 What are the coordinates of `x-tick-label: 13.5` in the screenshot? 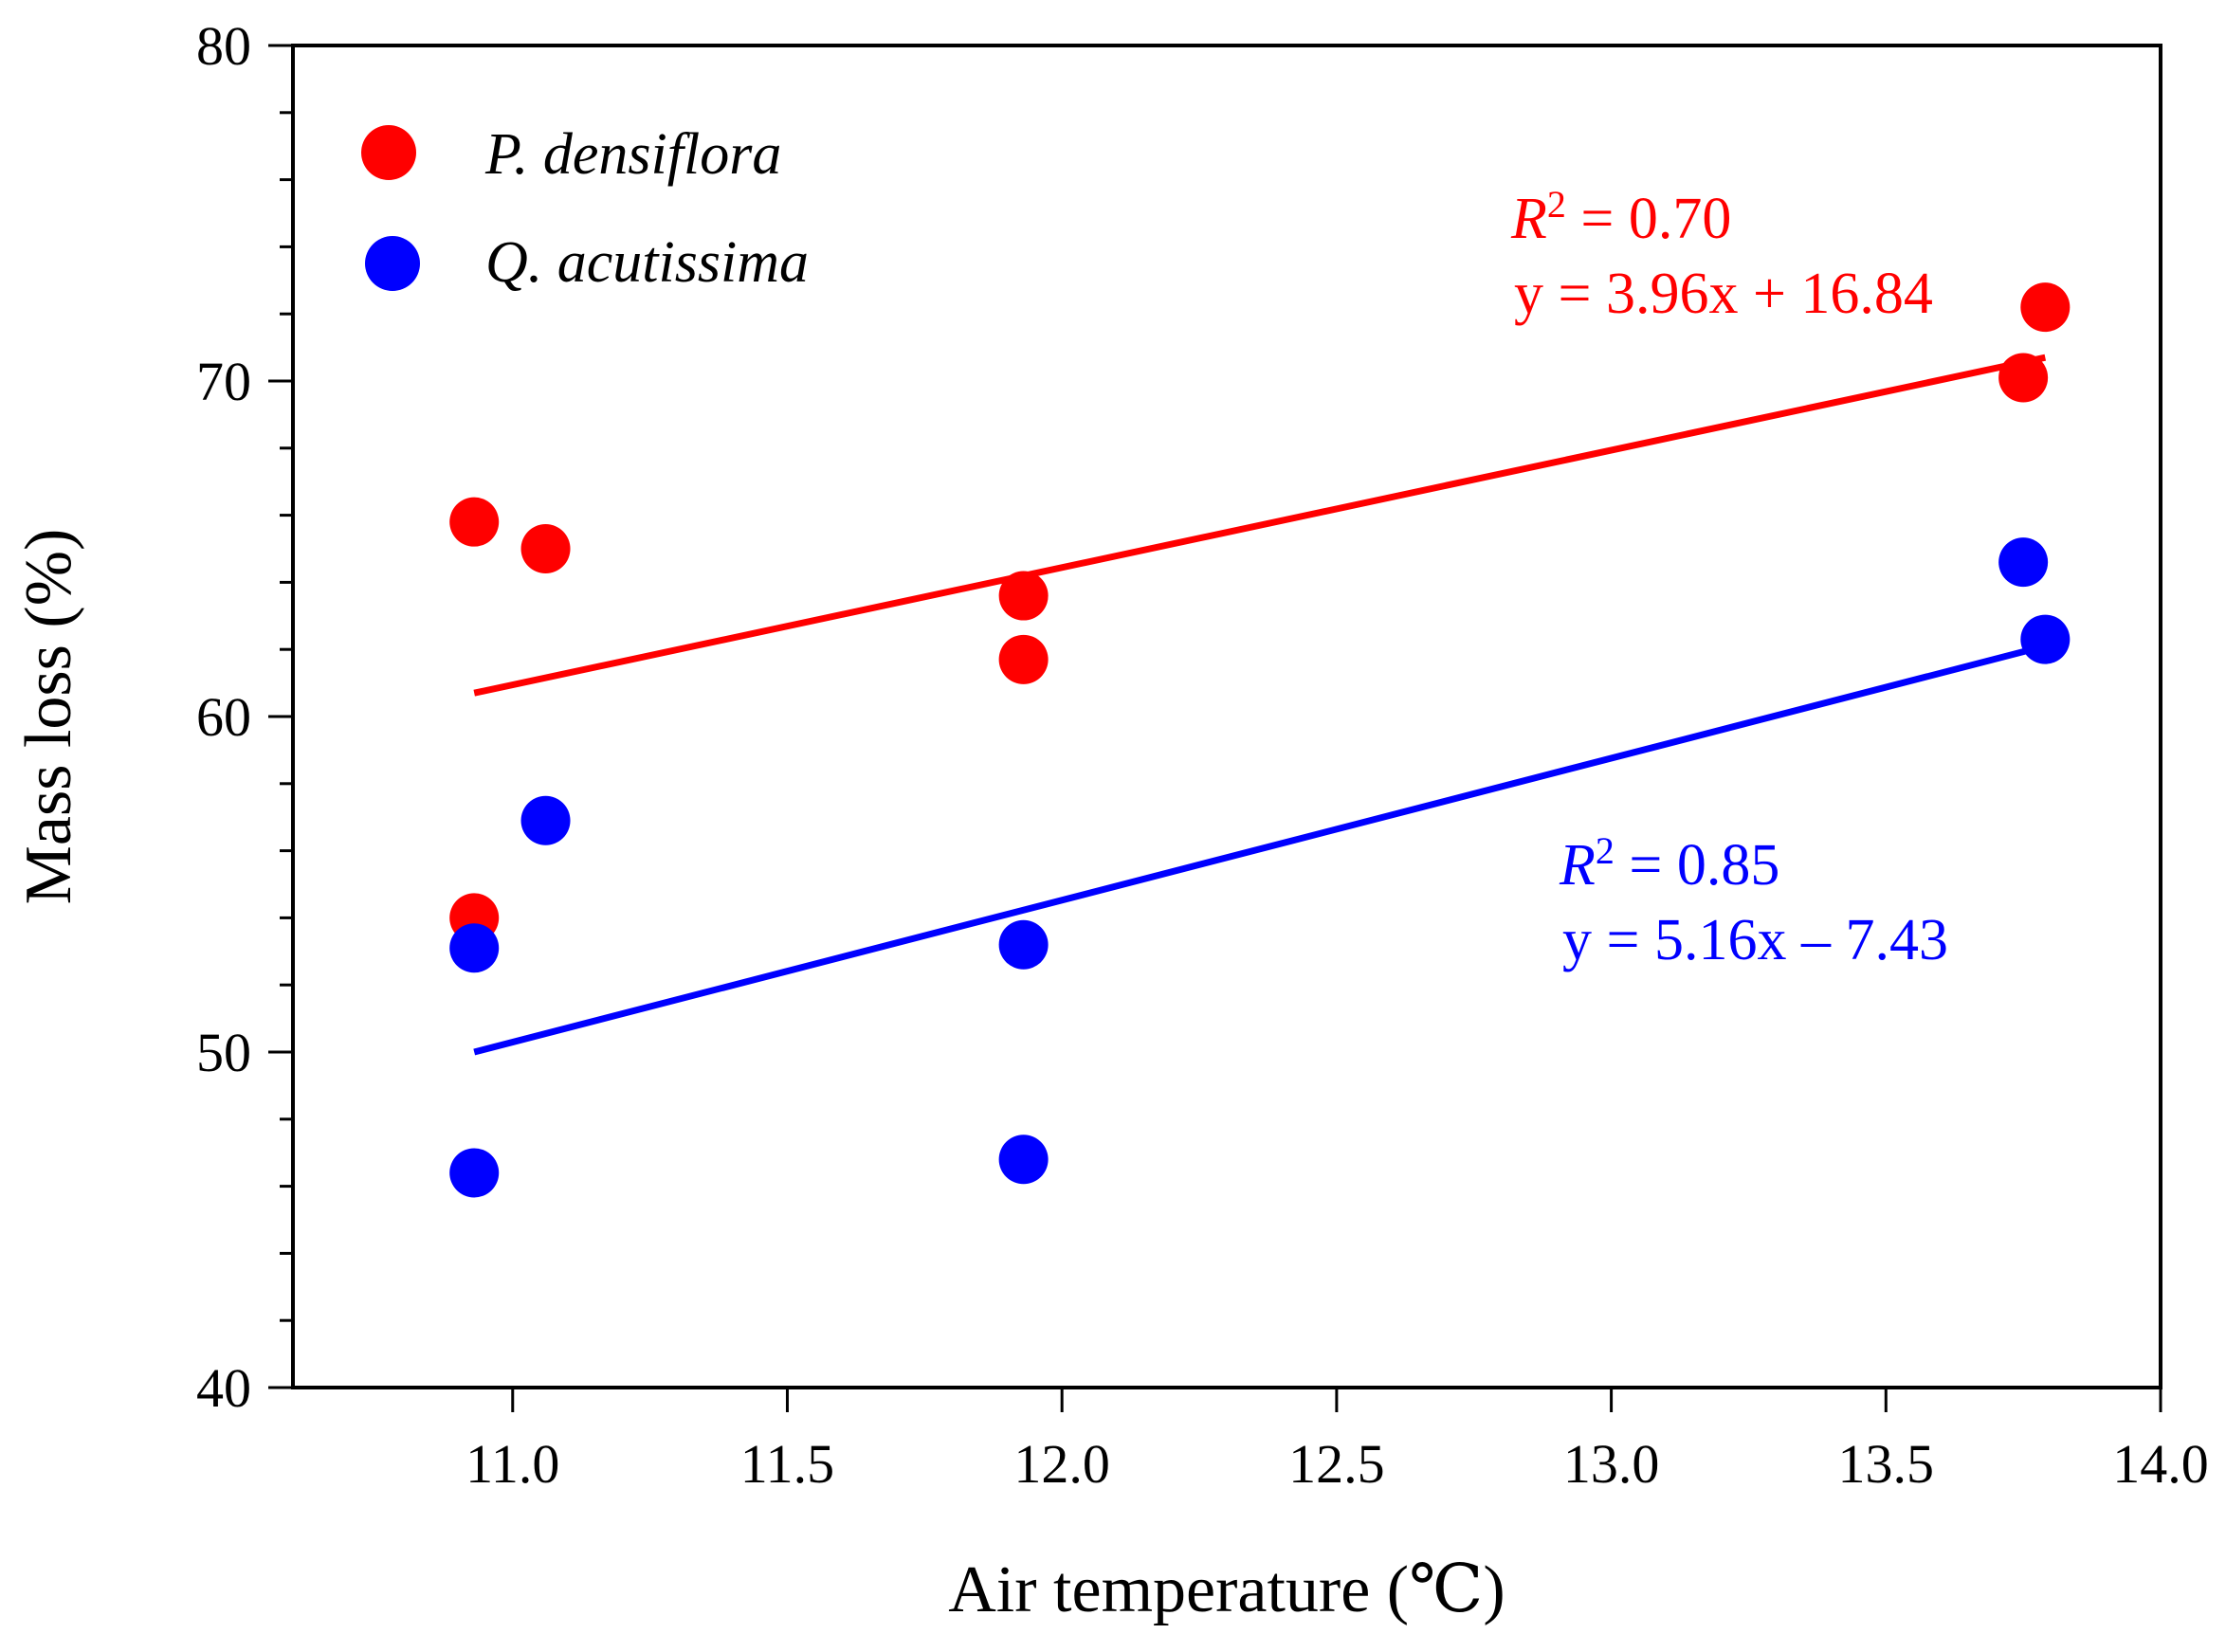 It's located at (1886, 1464).